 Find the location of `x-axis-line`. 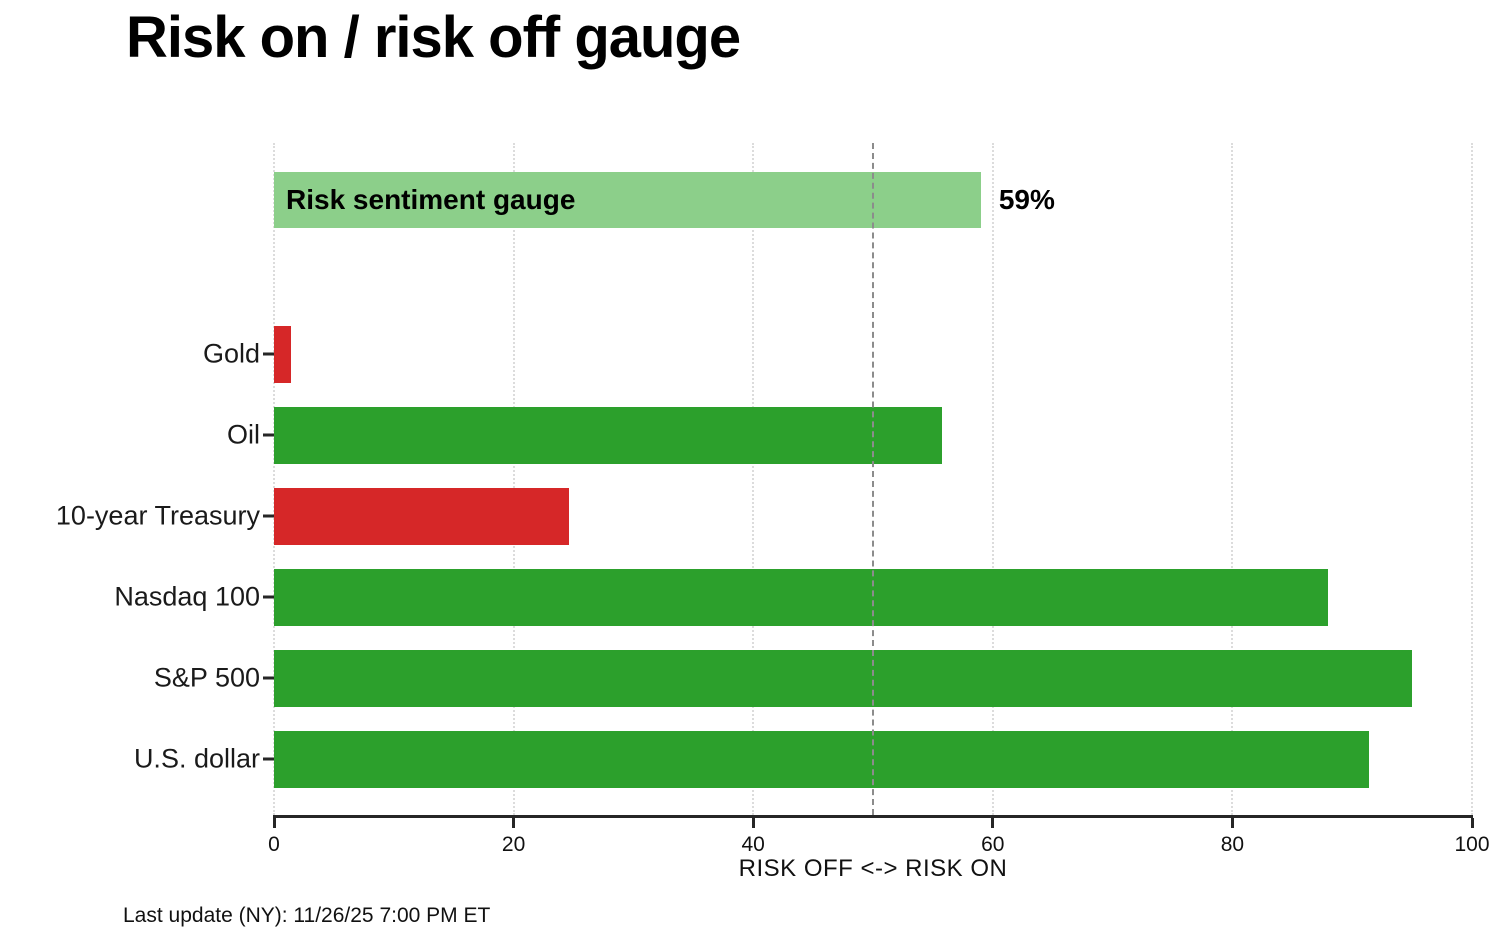

x-axis-line is located at coordinates (873, 816).